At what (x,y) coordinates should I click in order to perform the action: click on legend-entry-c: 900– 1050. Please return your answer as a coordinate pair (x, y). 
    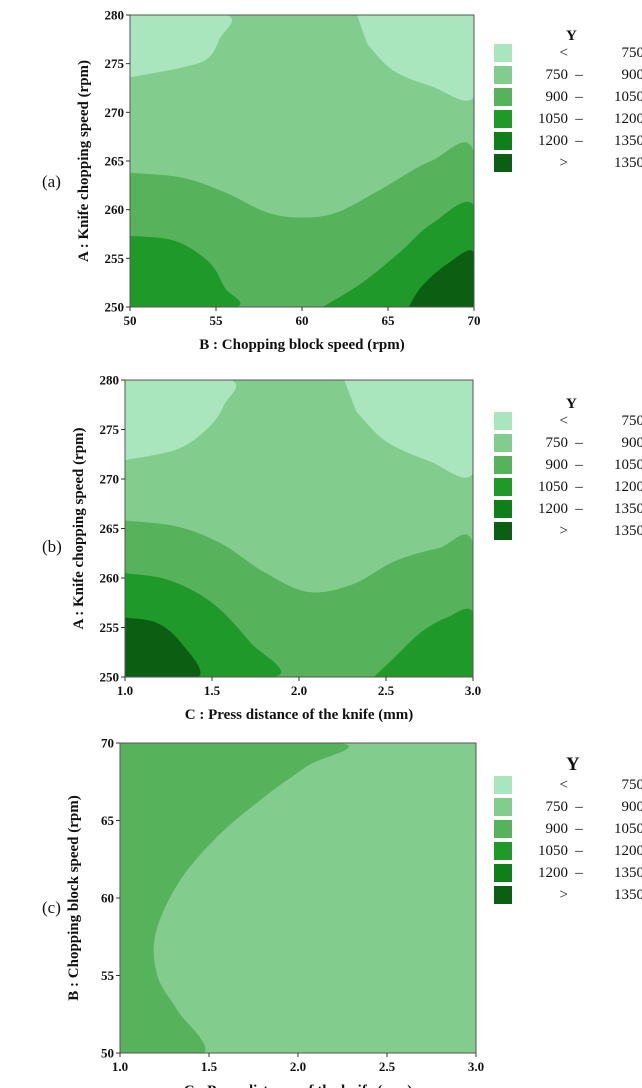
    Looking at the image, I should click on (568, 829).